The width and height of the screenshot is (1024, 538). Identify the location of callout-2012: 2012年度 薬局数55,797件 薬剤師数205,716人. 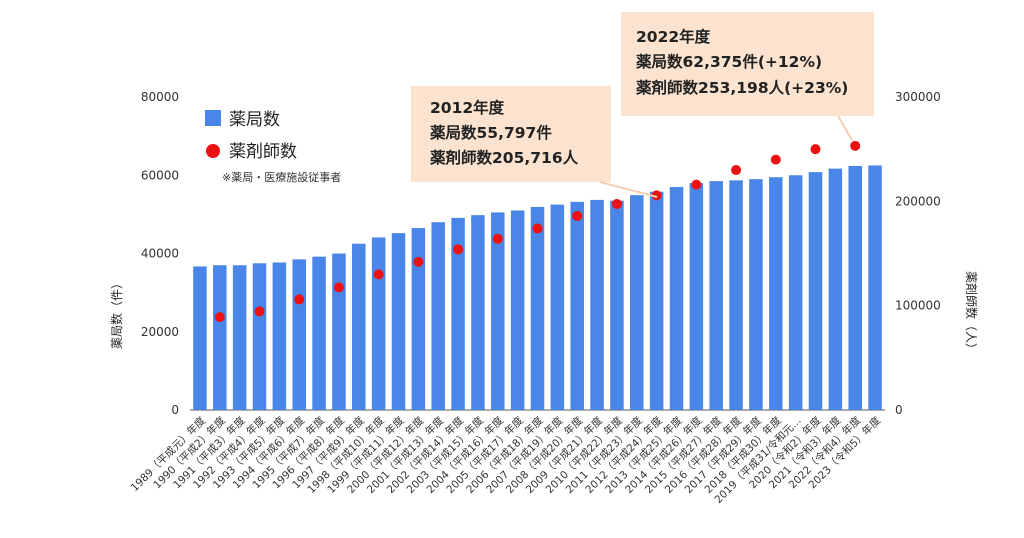
(534, 142).